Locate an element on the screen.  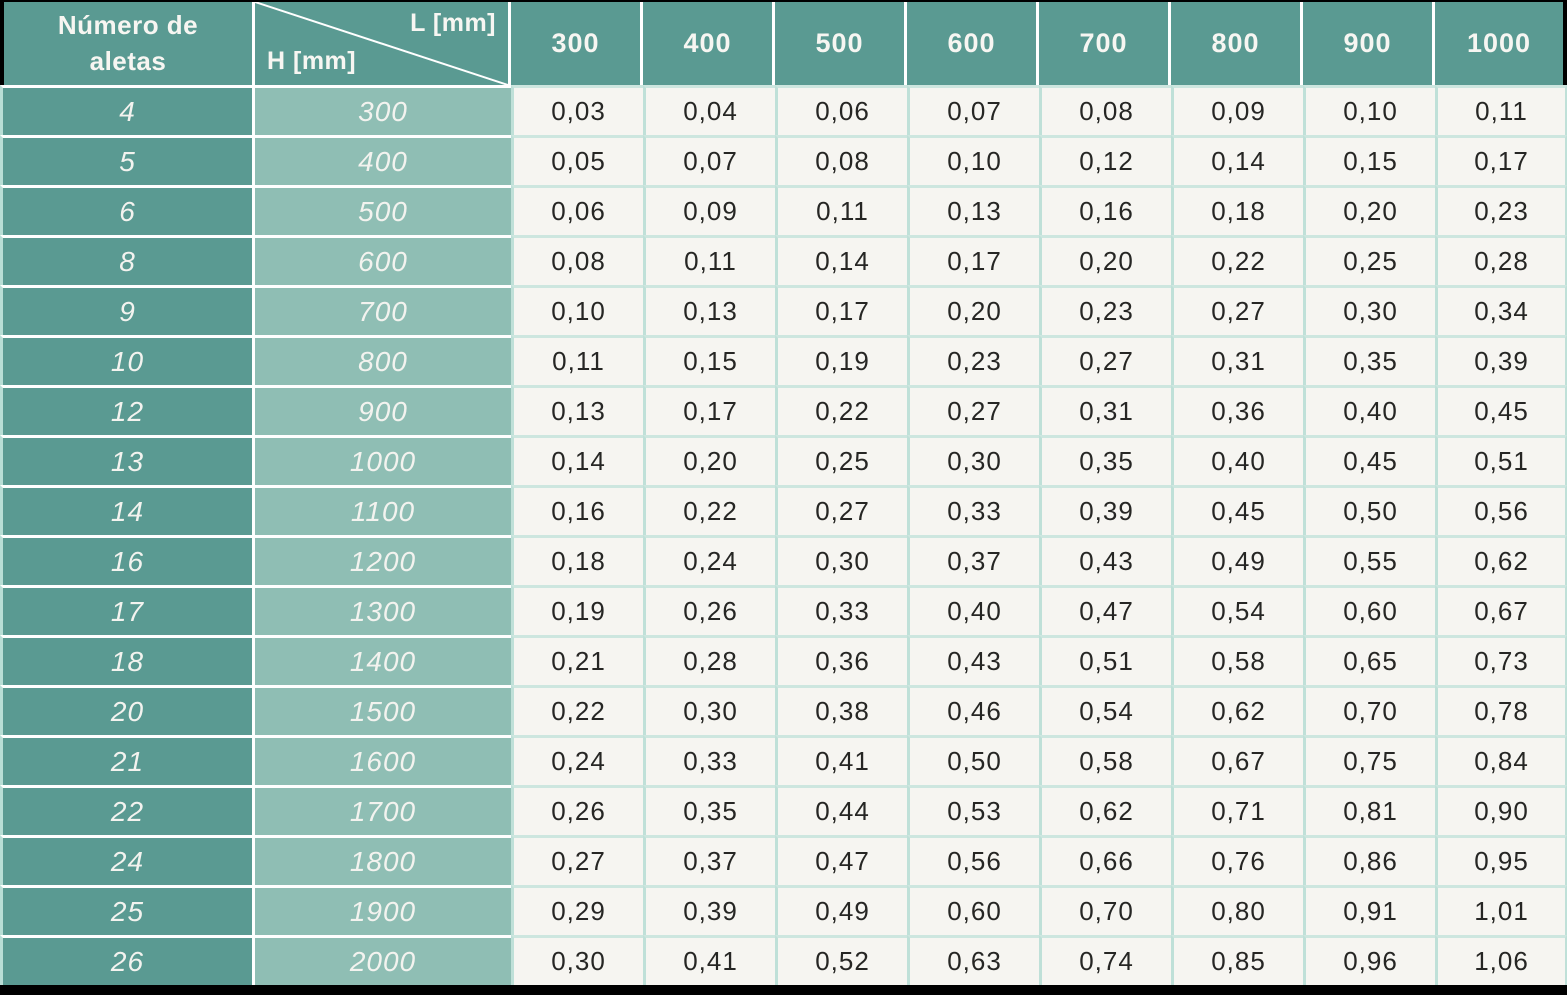
value-cell: 0,85 is located at coordinates (1237, 960).